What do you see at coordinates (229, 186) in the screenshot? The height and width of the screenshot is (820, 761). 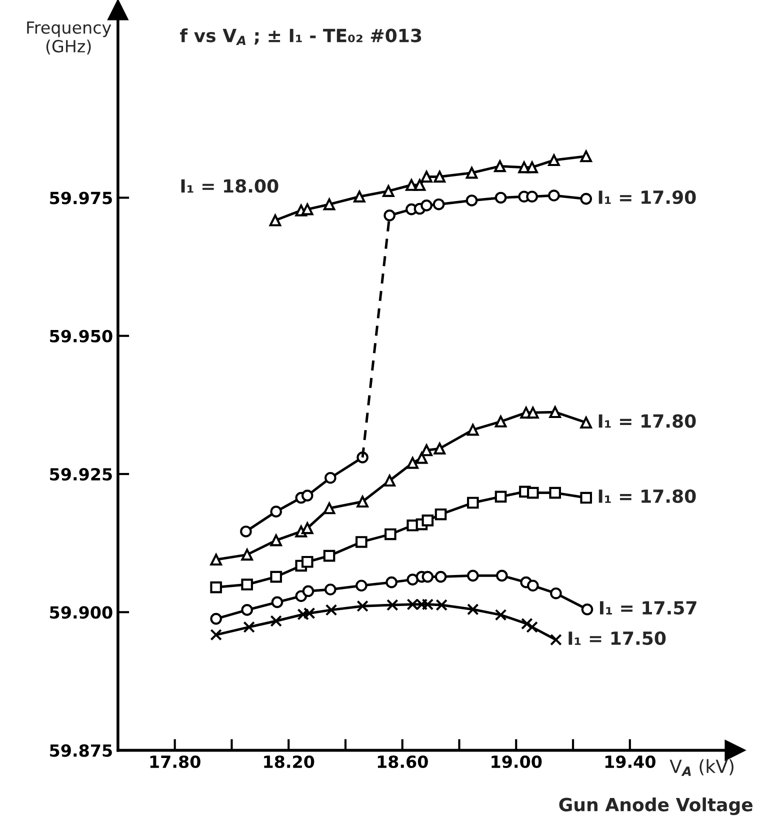 I see `annotation: I₁ = 18.00` at bounding box center [229, 186].